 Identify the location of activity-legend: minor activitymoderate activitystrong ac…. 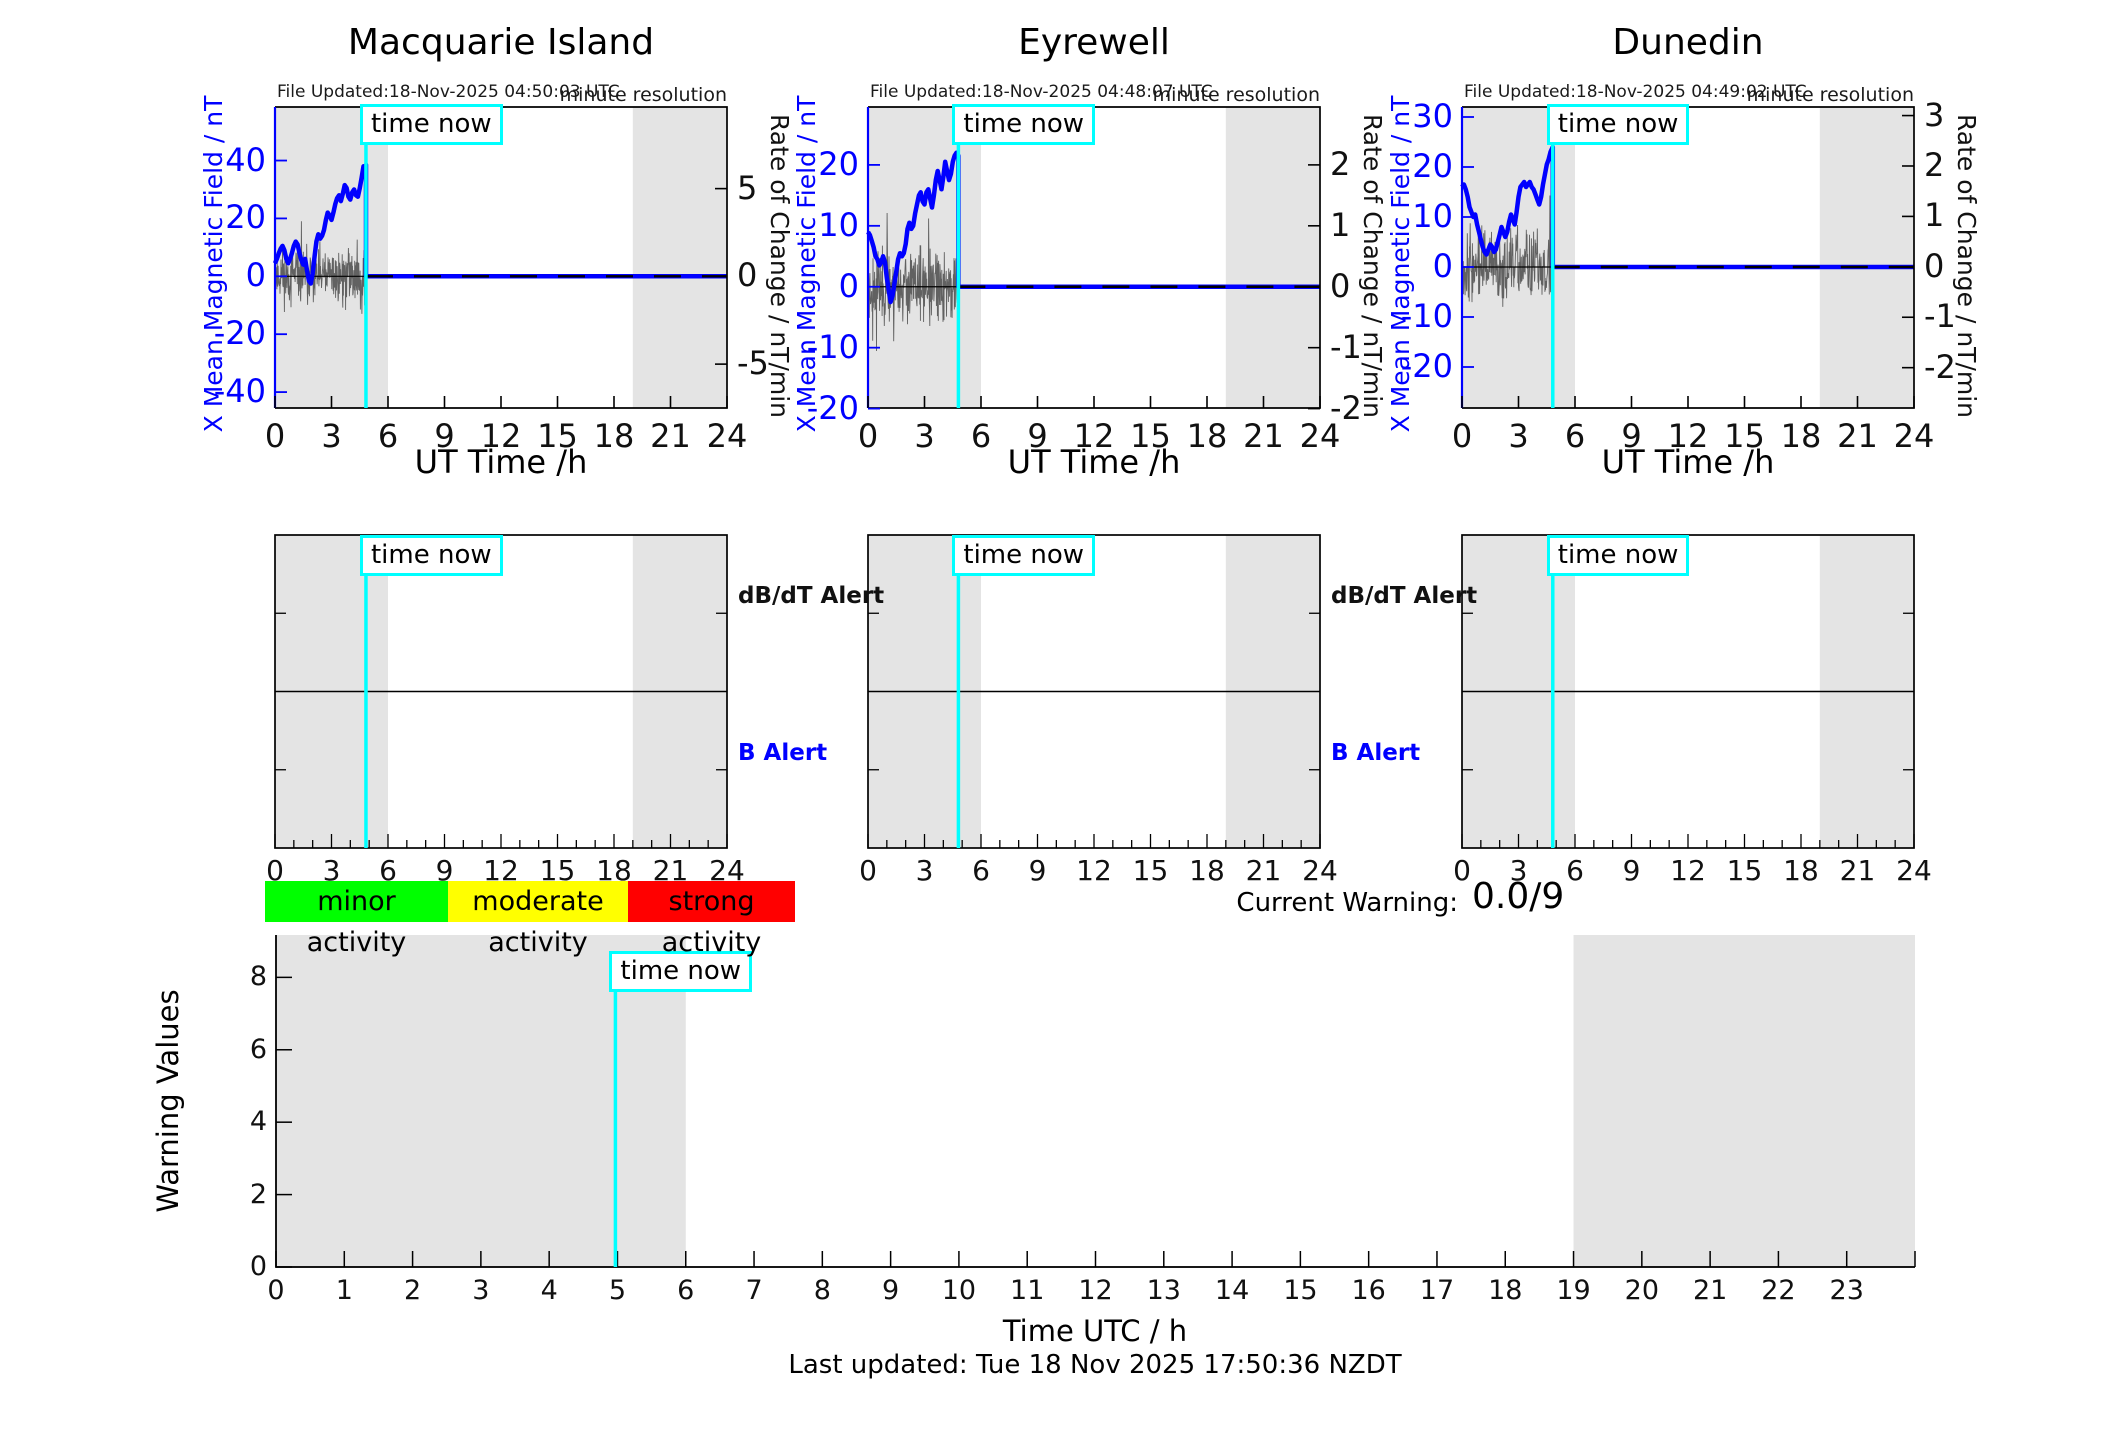
(530, 919).